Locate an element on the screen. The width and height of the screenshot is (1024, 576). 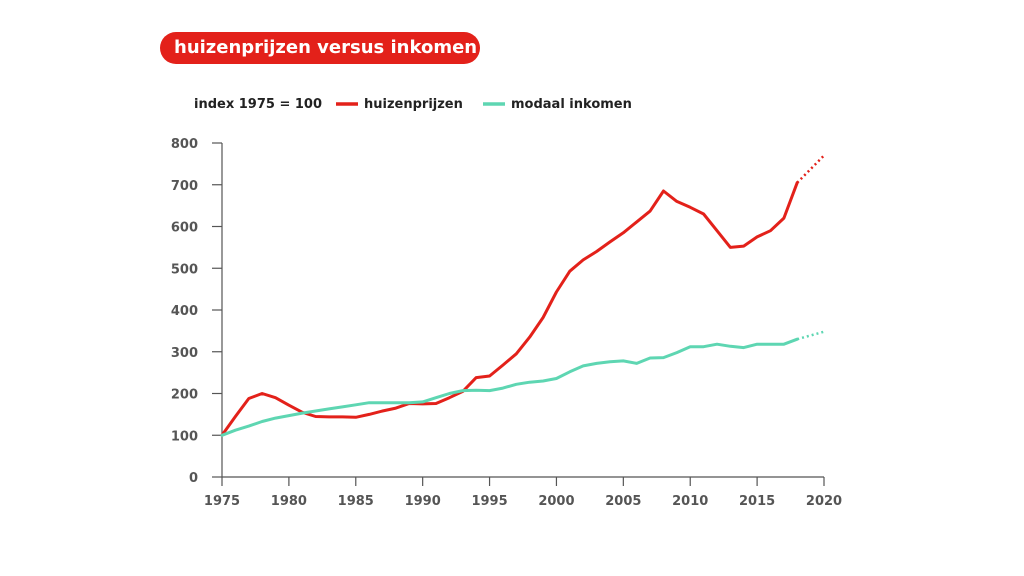
x-tick-label-2000: 2000 is located at coordinates (556, 501).